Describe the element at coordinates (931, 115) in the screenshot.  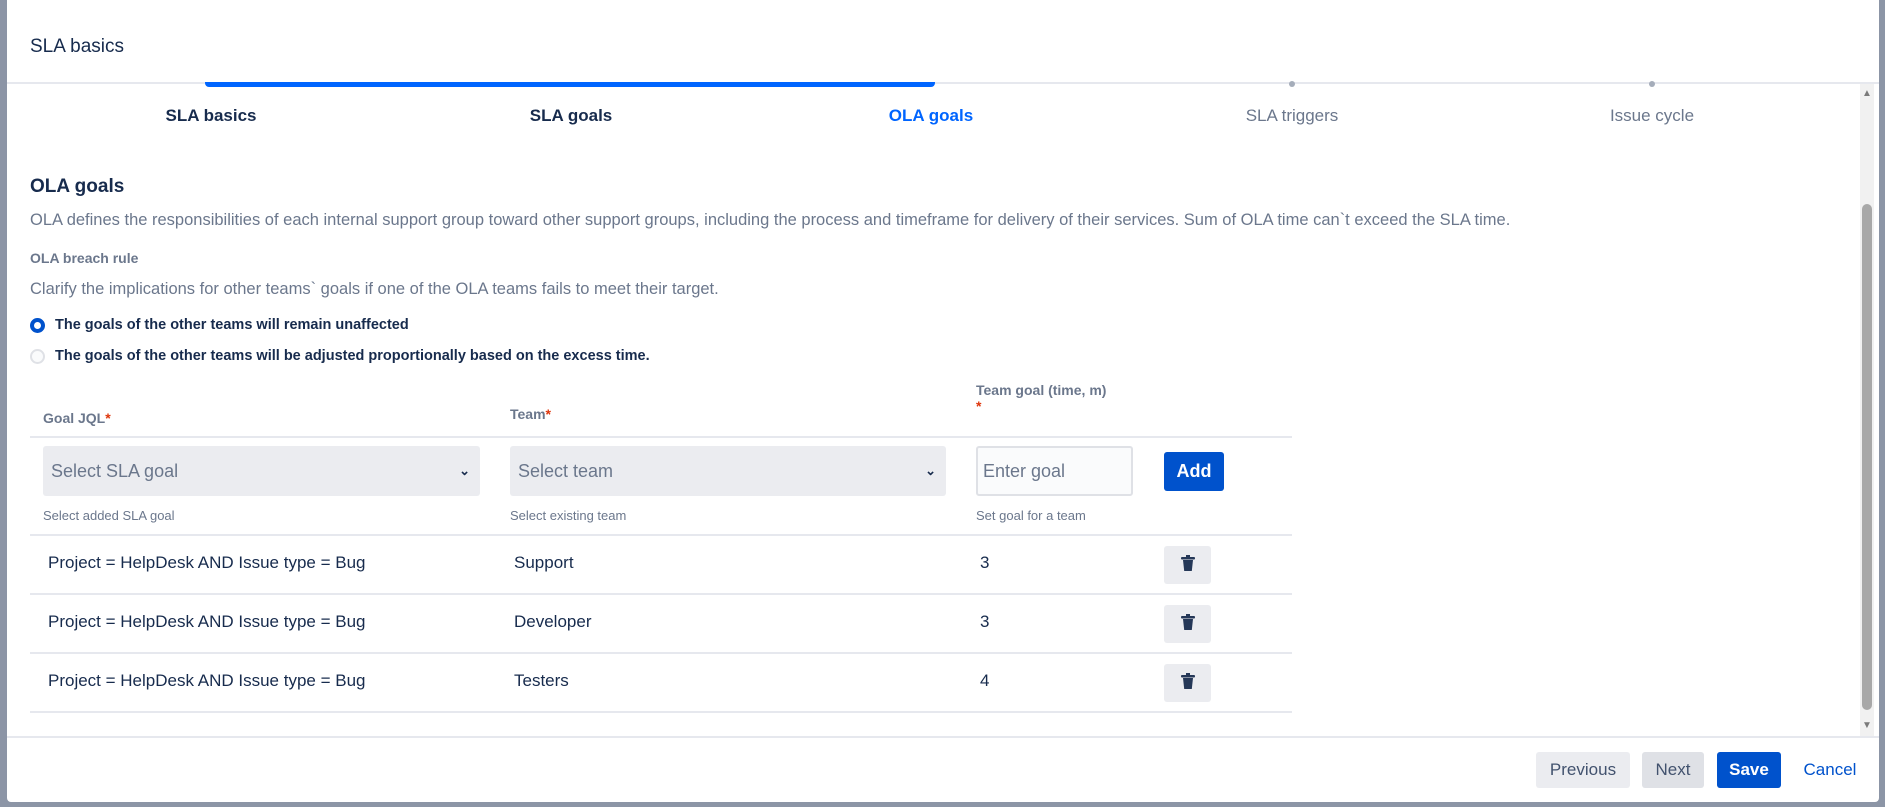
I see `step-ola-goals: OLA goals` at that location.